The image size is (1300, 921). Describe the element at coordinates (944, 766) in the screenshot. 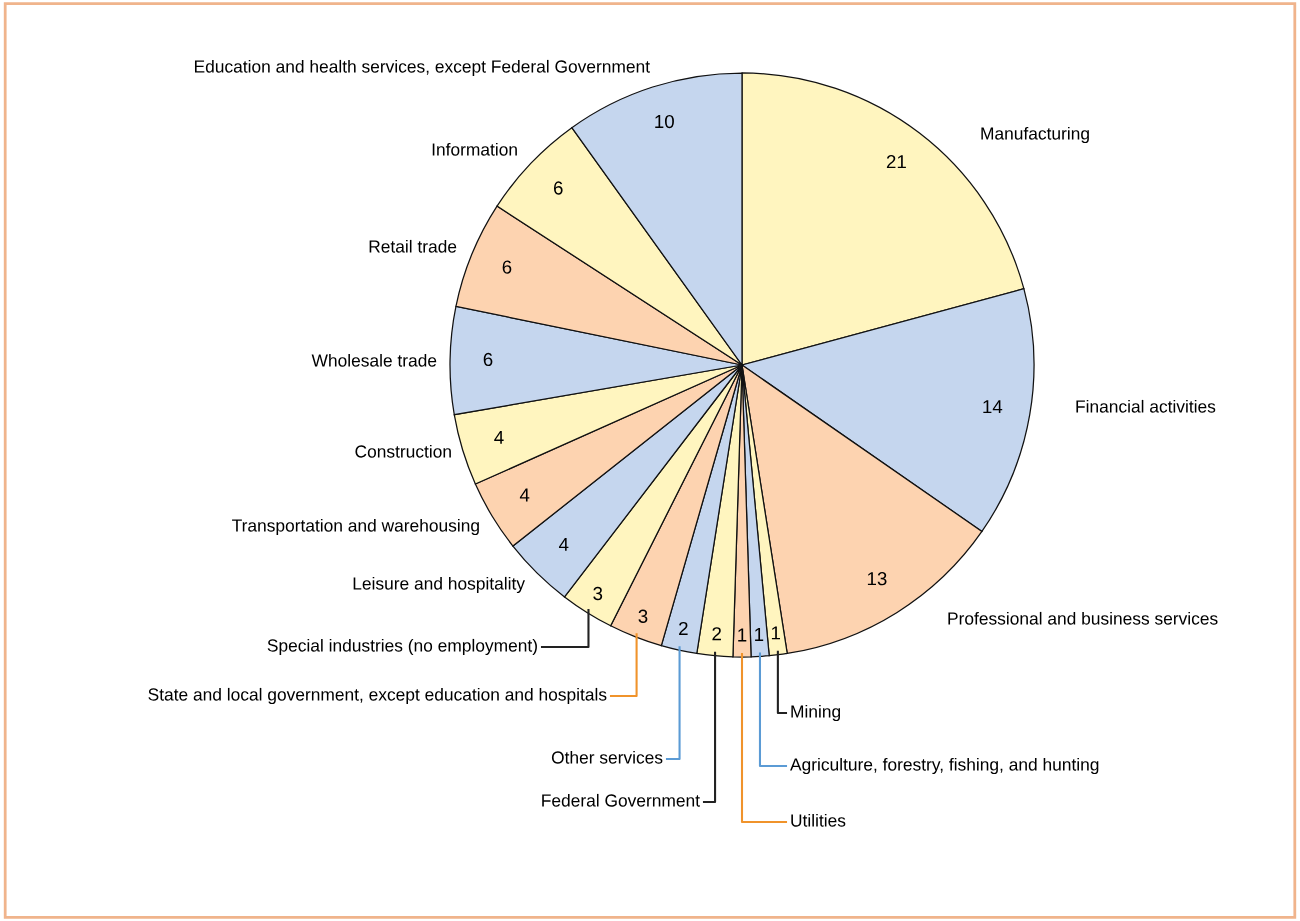

I see `slice-label: Agriculture, forestry, fishing, and hunting` at that location.